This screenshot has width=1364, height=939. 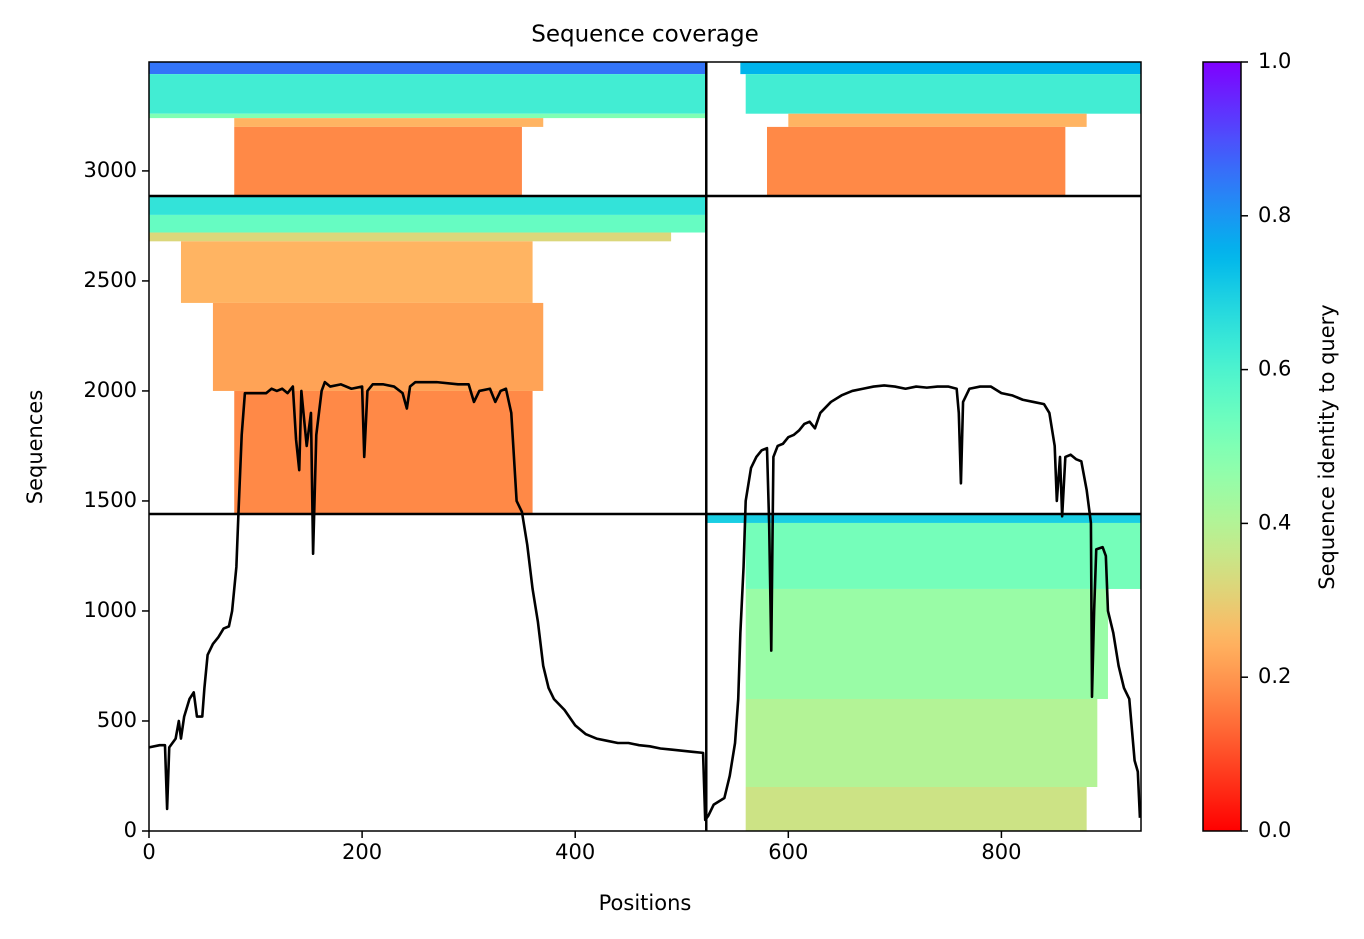 I want to click on y-tick-label: 2000, so click(x=110, y=390).